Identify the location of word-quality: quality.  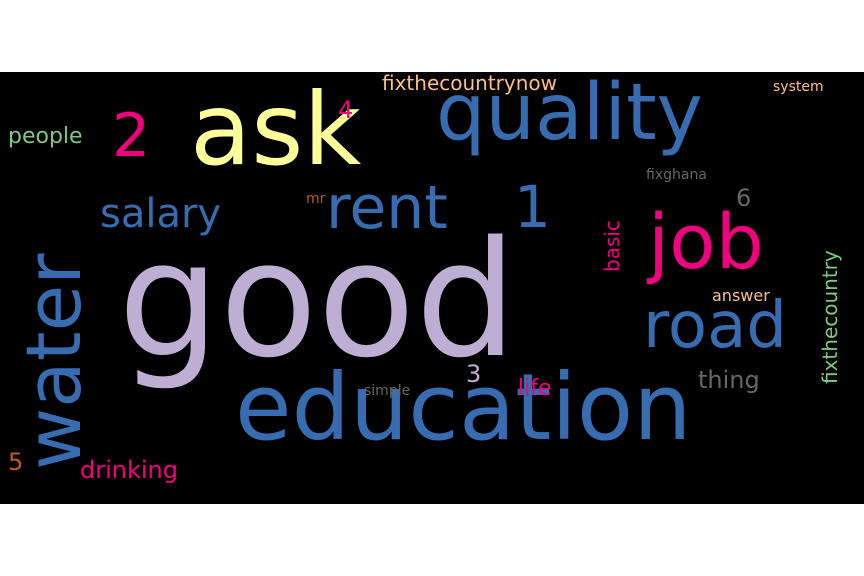
(569, 115).